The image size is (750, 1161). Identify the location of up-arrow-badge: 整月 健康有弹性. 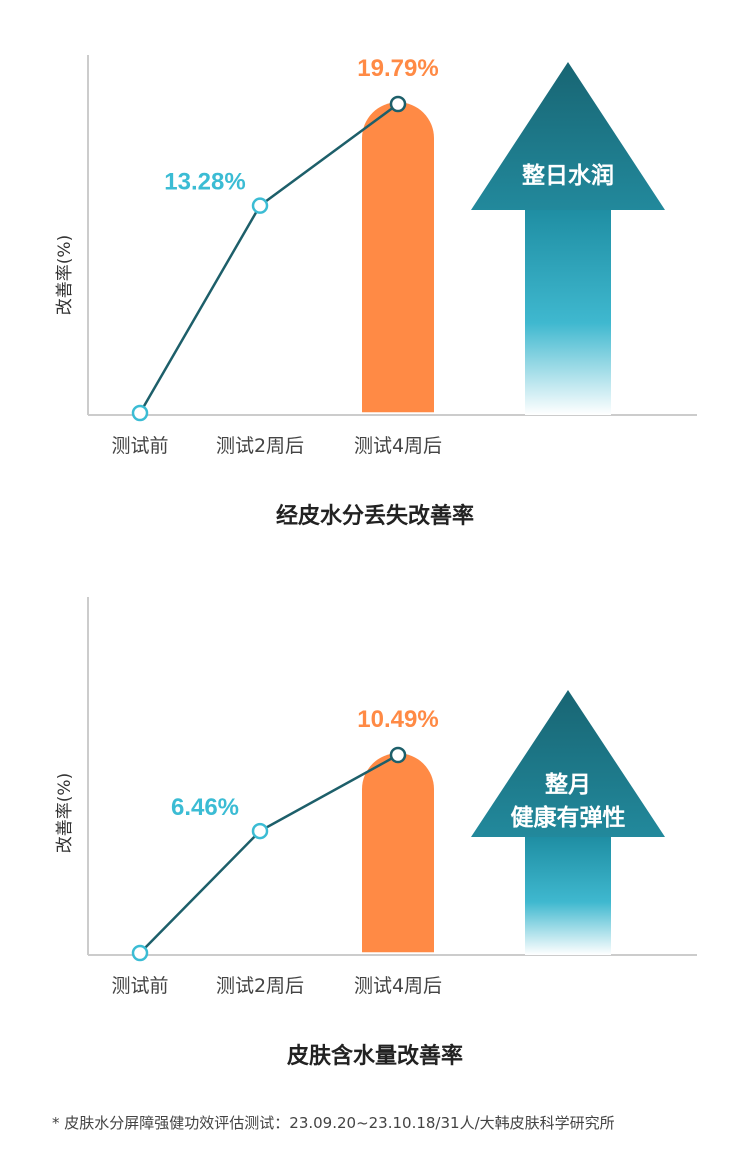
(568, 822).